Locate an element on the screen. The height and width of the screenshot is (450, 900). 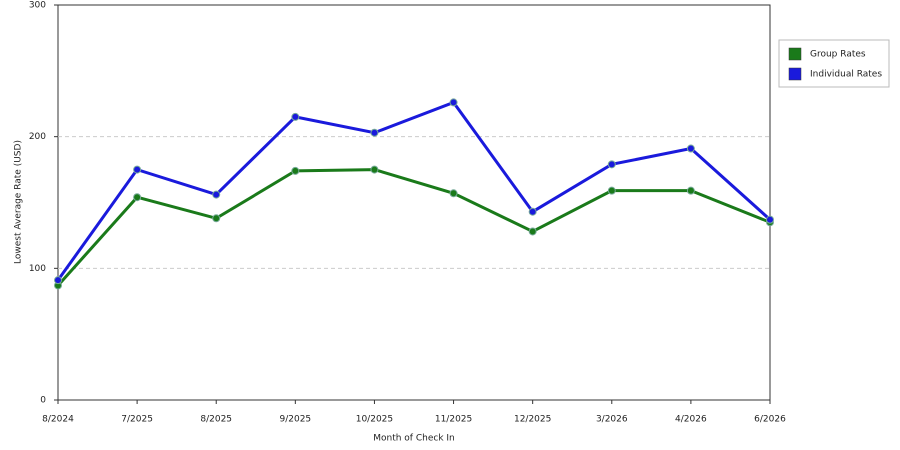
x-tick-label: 11/2025 is located at coordinates (453, 420).